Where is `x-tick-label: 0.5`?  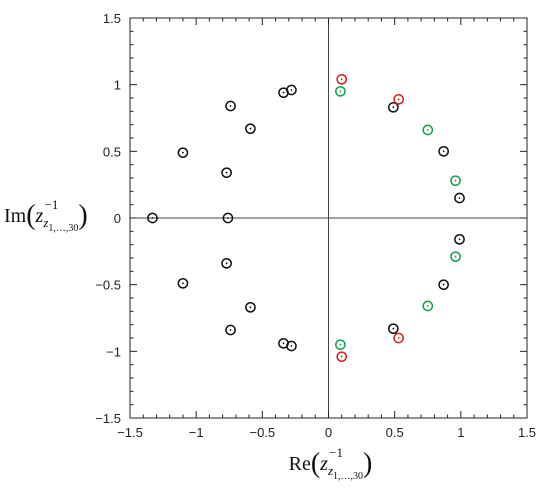
x-tick-label: 0.5 is located at coordinates (395, 432).